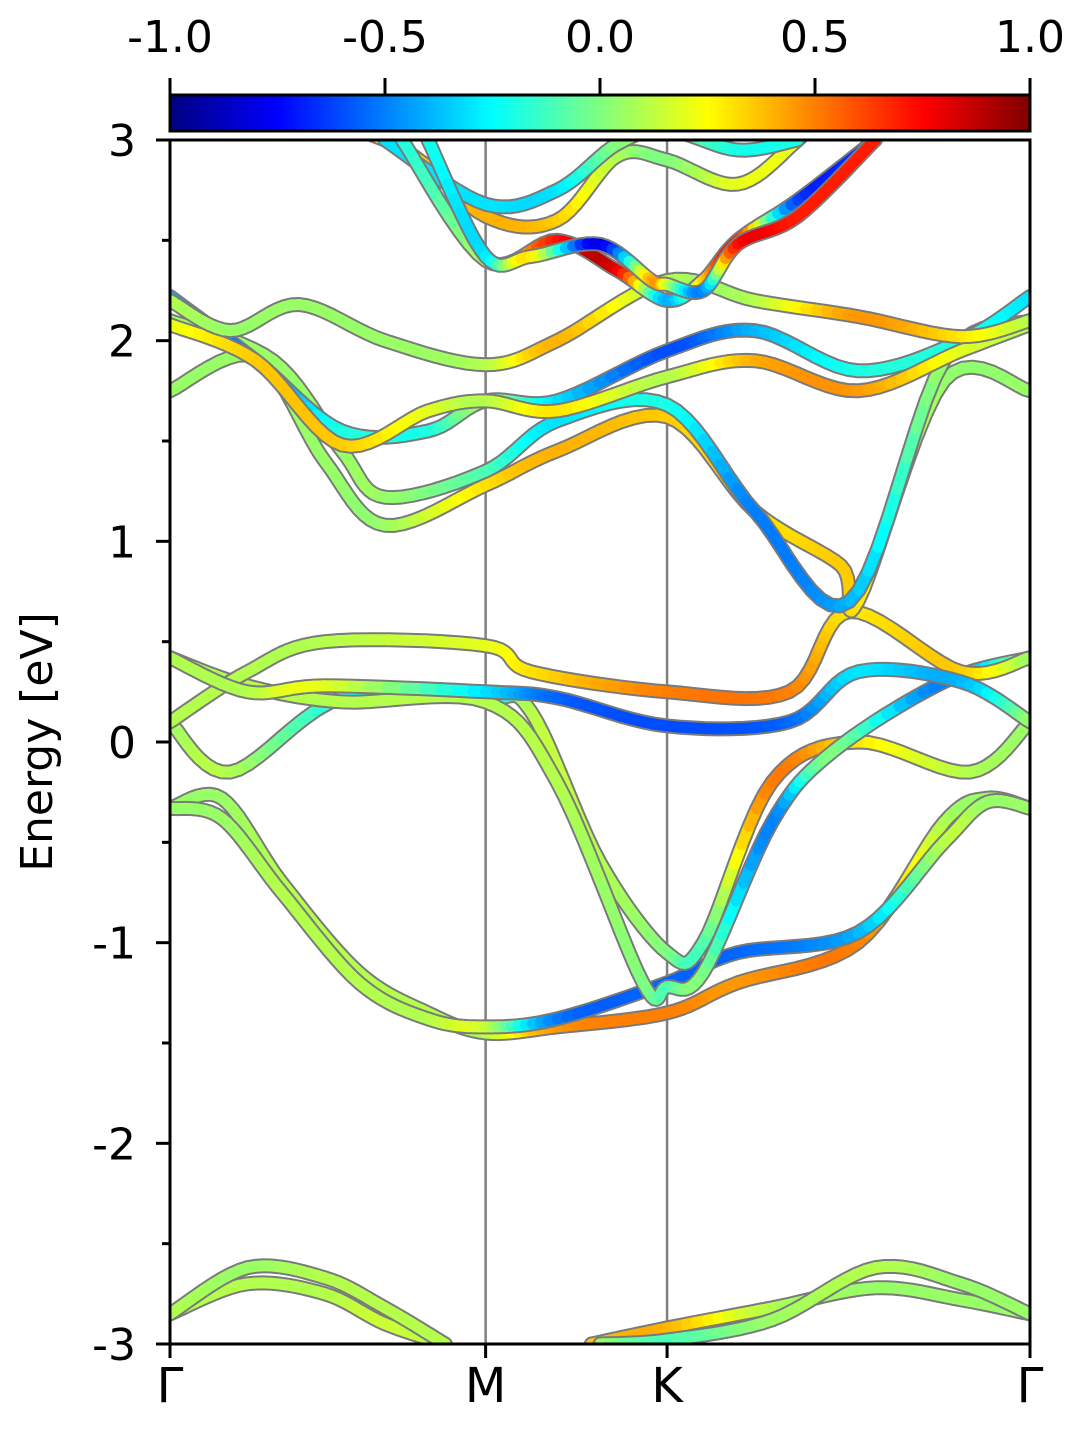 Image resolution: width=1080 pixels, height=1440 pixels. I want to click on colorbar-tick-label: 0.5, so click(815, 37).